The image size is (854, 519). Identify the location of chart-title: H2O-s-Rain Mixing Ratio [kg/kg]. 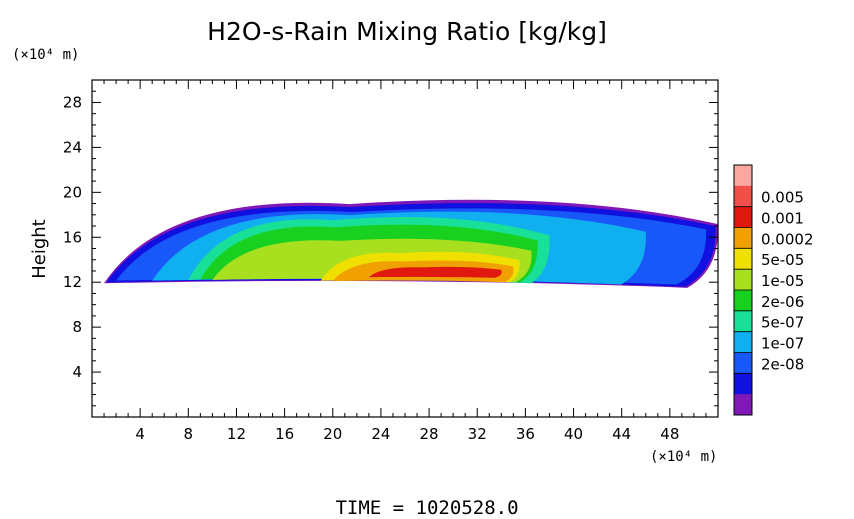
(407, 31).